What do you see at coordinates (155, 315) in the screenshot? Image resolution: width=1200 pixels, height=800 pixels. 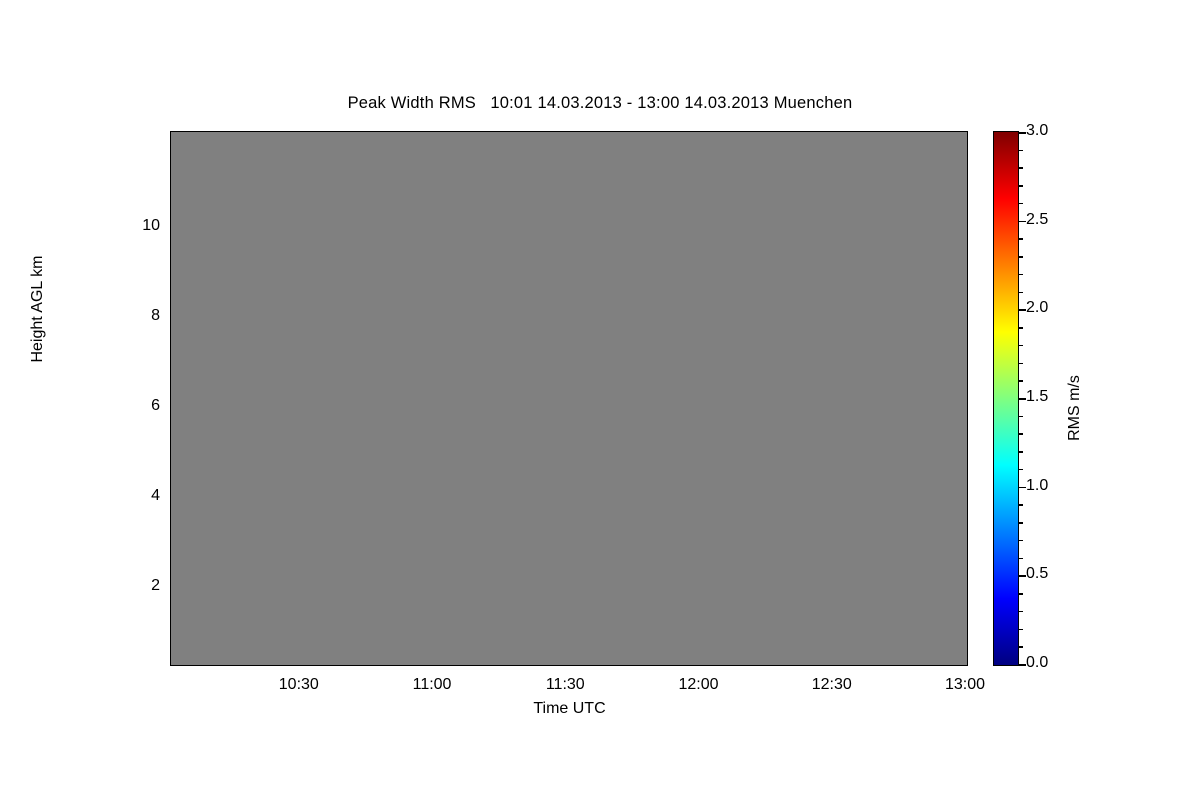 I see `y-tick-label: 8` at bounding box center [155, 315].